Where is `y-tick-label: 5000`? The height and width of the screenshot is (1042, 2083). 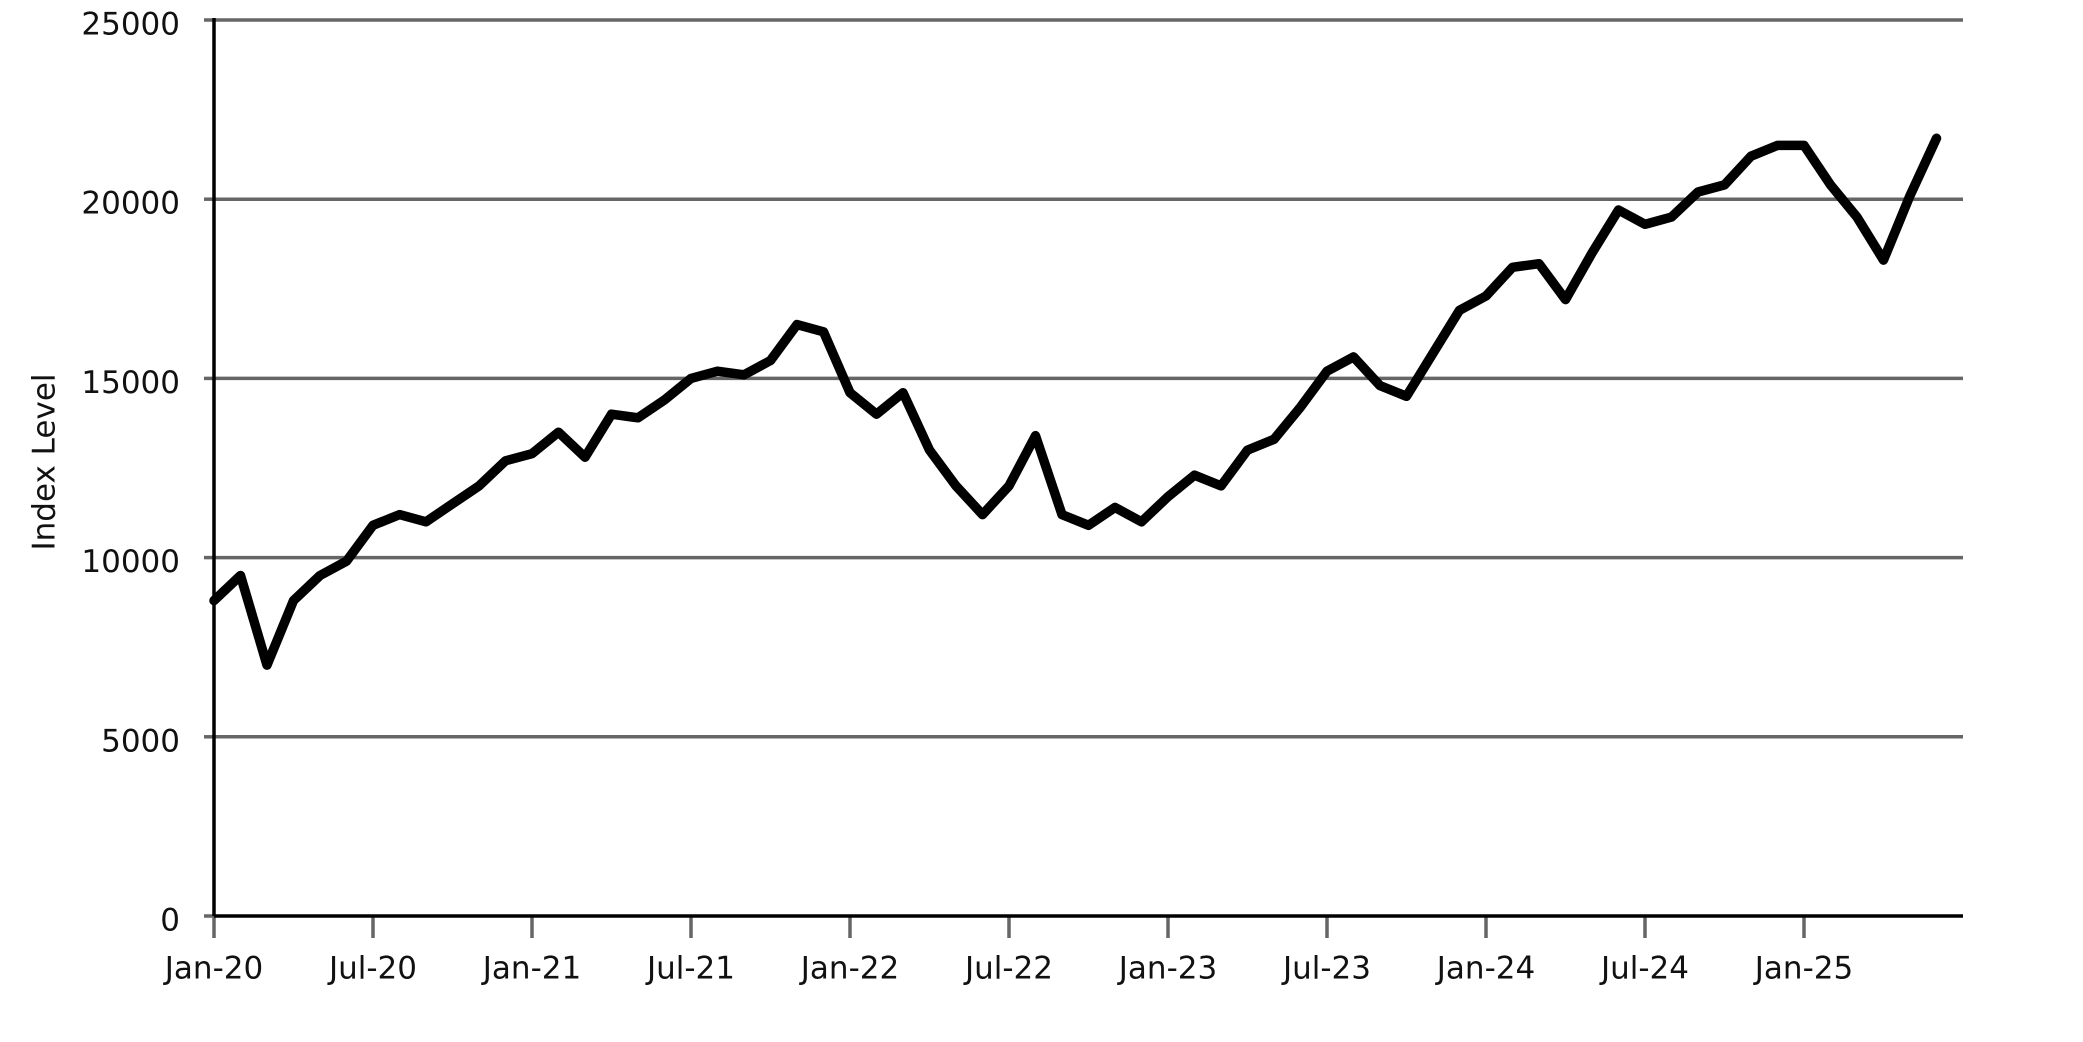
y-tick-label: 5000 is located at coordinates (140, 741).